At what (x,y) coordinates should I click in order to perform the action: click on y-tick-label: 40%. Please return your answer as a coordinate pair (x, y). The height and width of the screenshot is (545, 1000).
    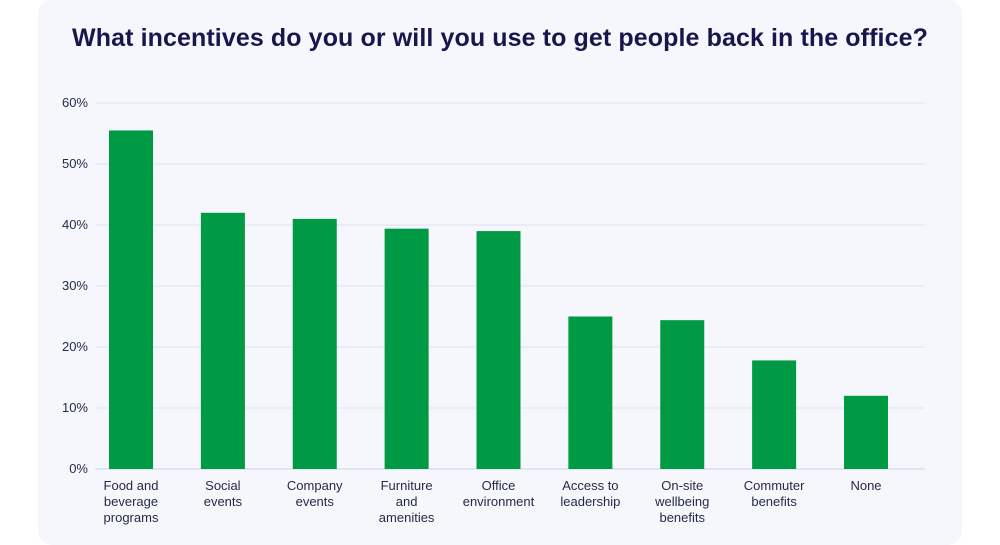
    Looking at the image, I should click on (75, 224).